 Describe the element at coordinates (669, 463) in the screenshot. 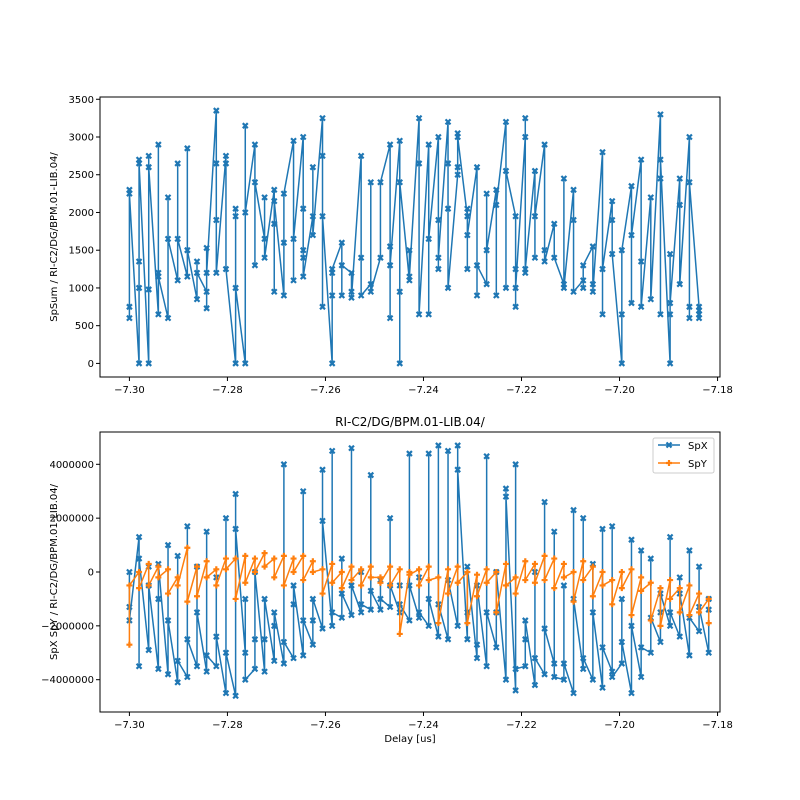

I see `legend-marker-spy` at that location.